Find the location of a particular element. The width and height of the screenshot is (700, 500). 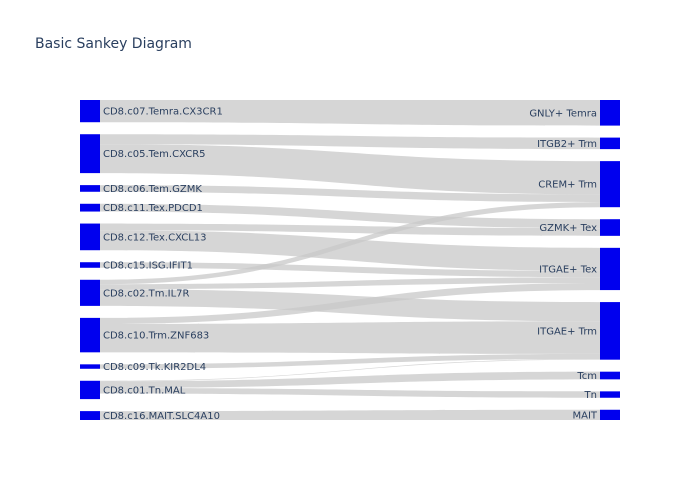

node-cd8-c01-tn-mal is located at coordinates (90, 390).